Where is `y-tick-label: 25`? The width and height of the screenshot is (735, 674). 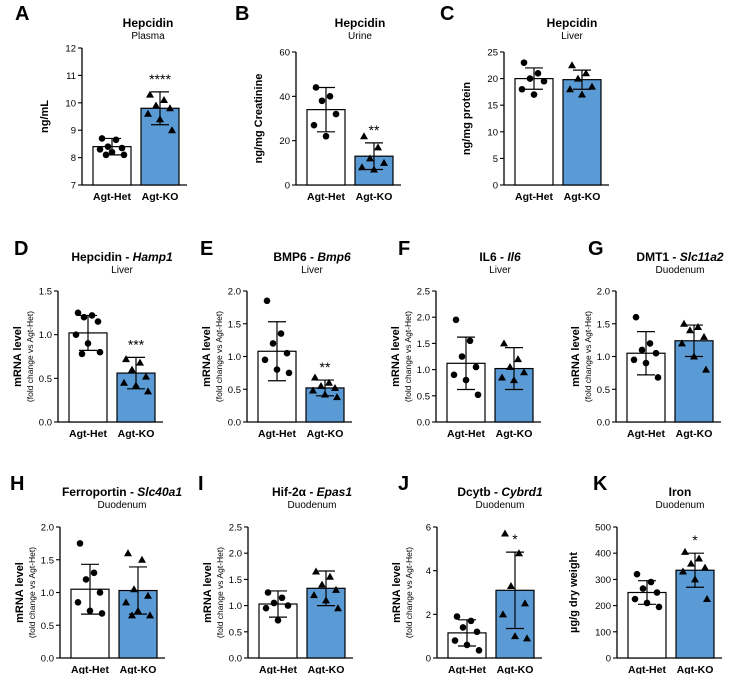
y-tick-label: 25 is located at coordinates (492, 53).